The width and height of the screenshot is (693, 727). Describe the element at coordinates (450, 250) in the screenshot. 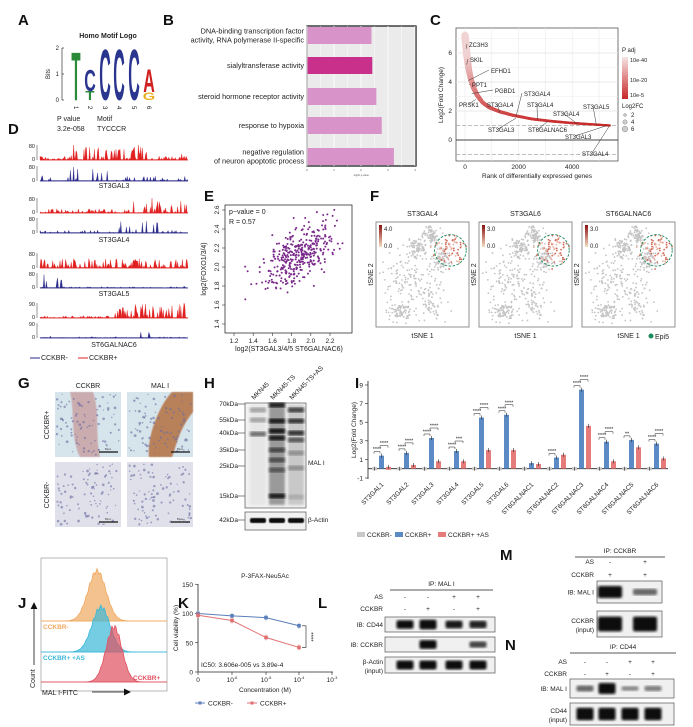

I see `epi5-cluster-outline` at that location.